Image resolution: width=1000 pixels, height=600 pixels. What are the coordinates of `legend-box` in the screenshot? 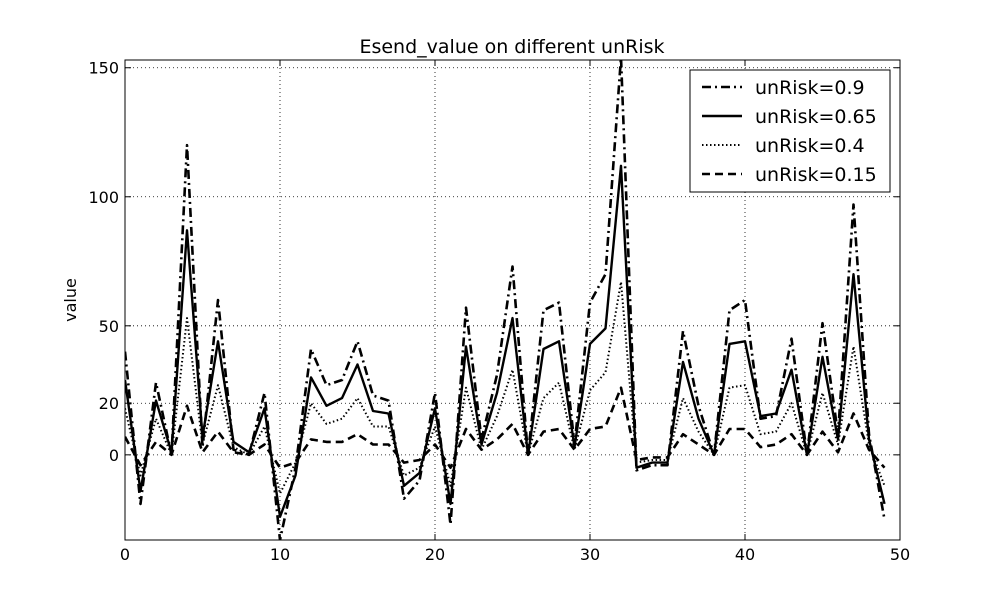 It's located at (790, 131).